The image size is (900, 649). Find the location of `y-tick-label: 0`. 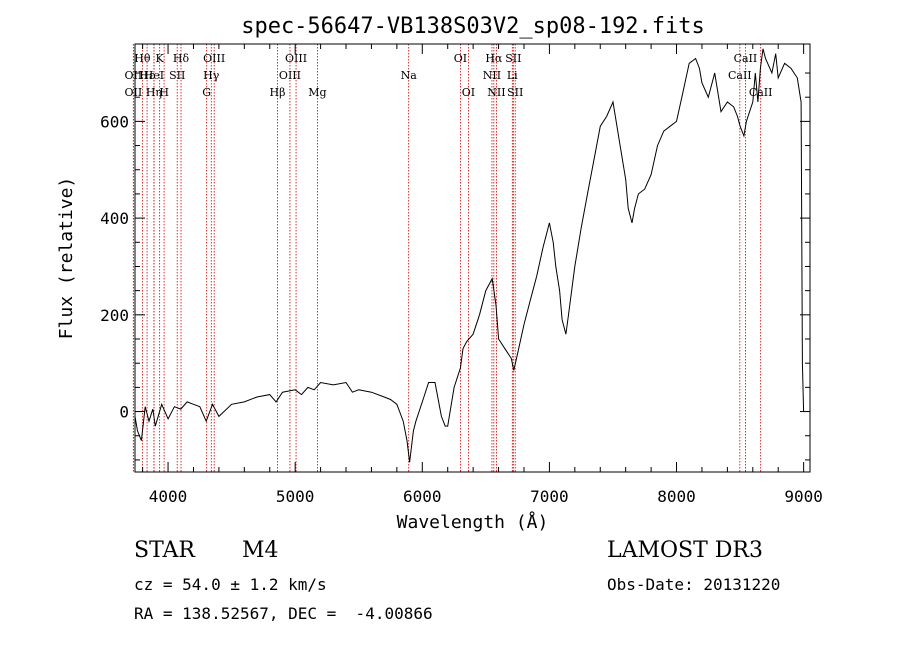

y-tick-label: 0 is located at coordinates (124, 412).